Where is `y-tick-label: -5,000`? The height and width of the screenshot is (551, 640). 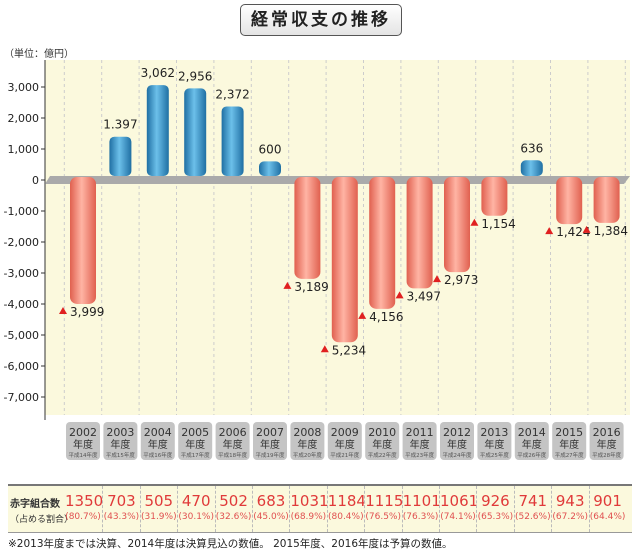 y-tick-label: -5,000 is located at coordinates (21, 335).